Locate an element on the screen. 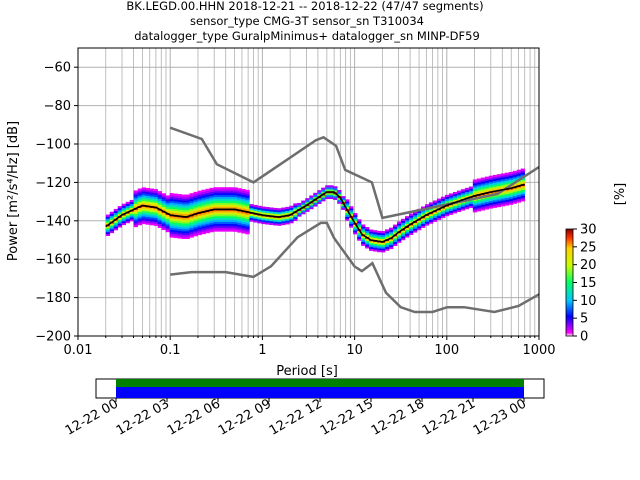 This screenshot has width=640, height=480. timeline-tick-label: 12-22 03 is located at coordinates (143, 417).